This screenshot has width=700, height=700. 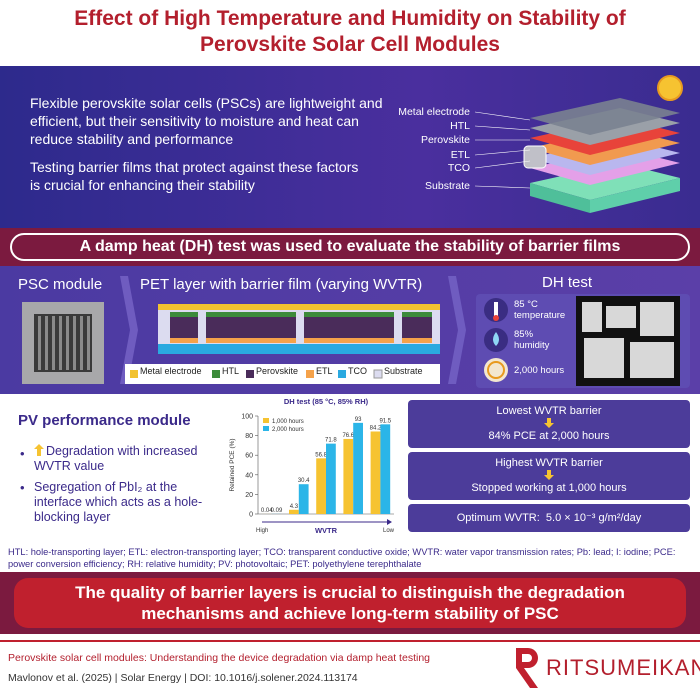 What do you see at coordinates (294, 507) in the screenshot?
I see `data-label: 4.3` at bounding box center [294, 507].